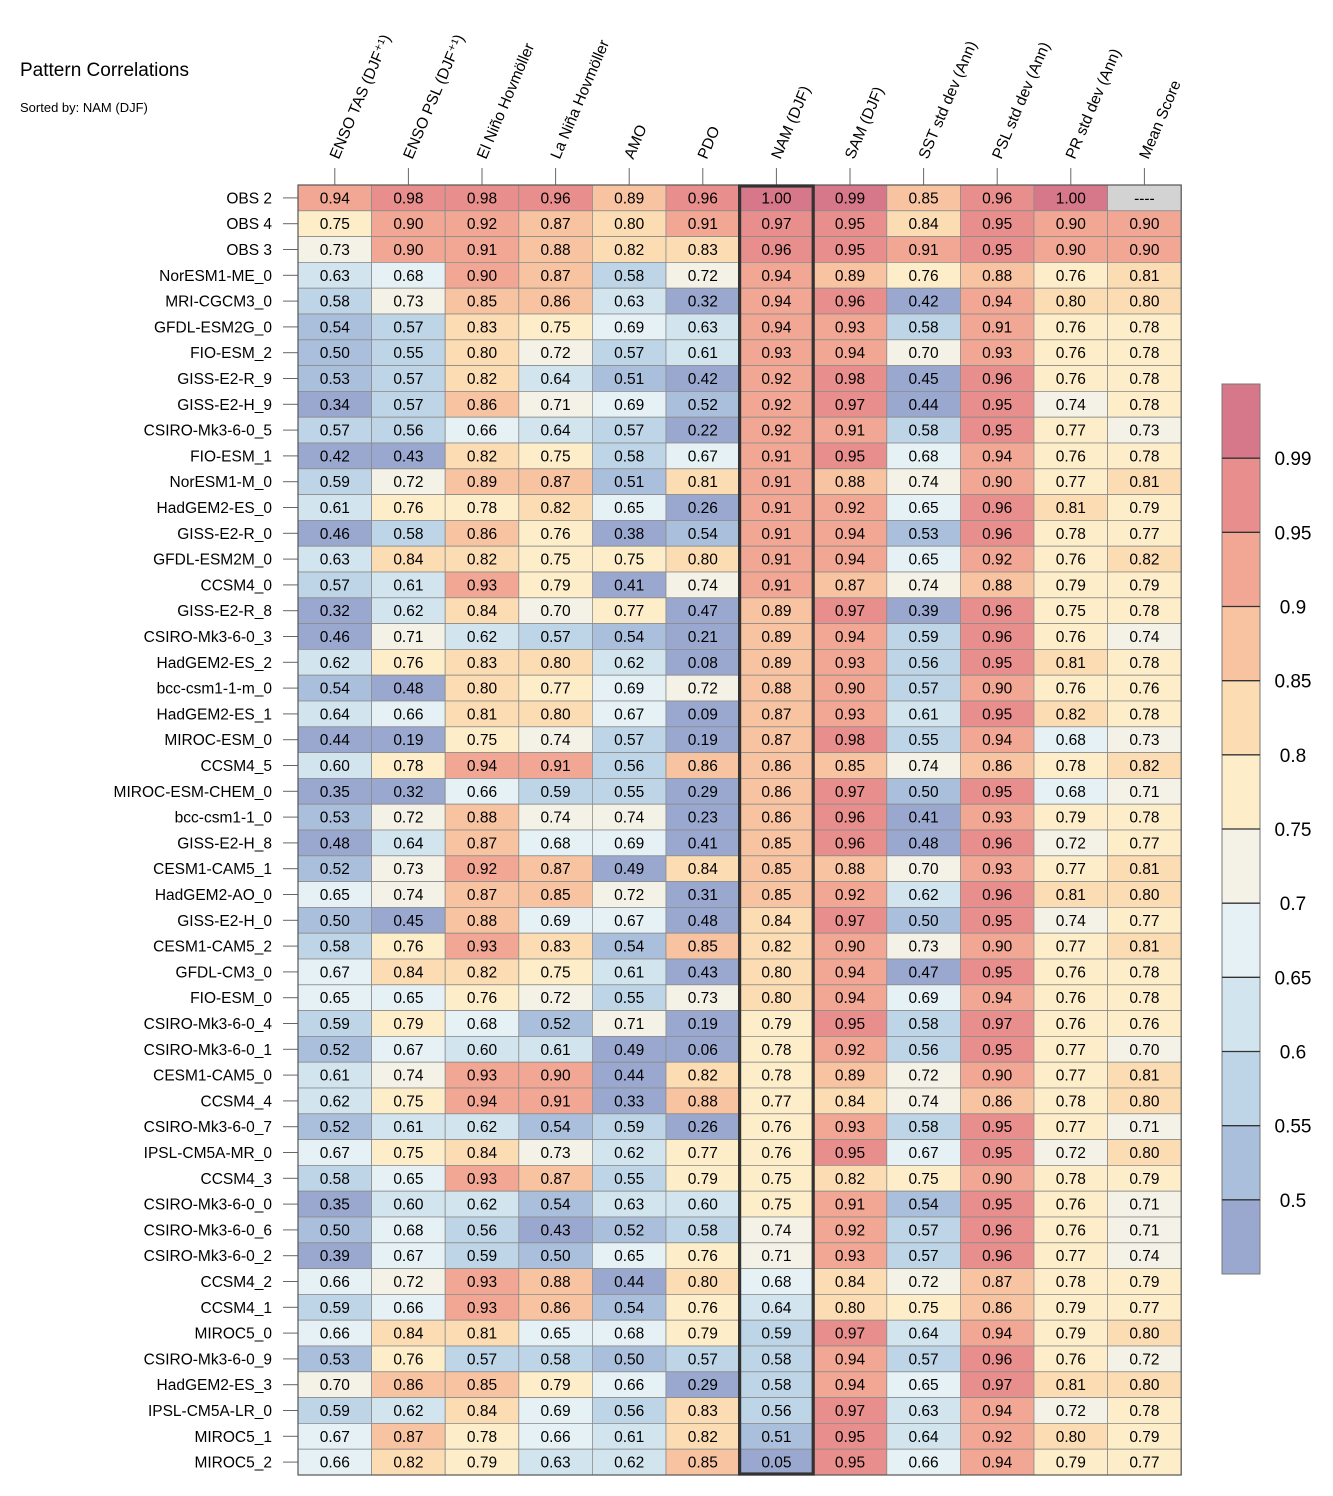  Describe the element at coordinates (556, 276) in the screenshot. I see `cell-value: 0.87` at that location.